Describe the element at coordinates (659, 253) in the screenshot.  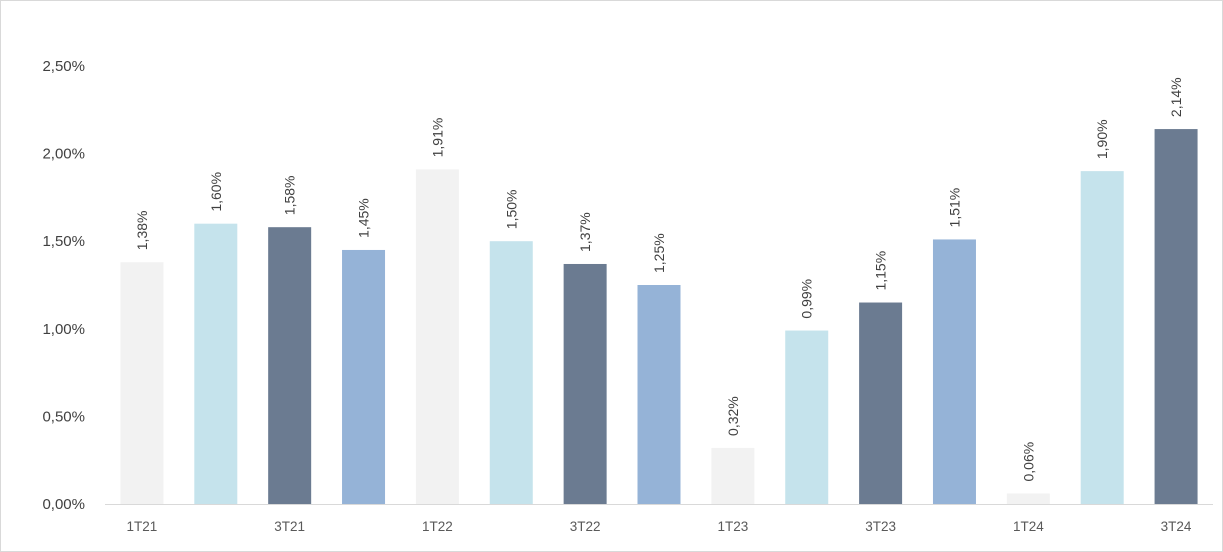
I see `data-label: 1,25%` at that location.